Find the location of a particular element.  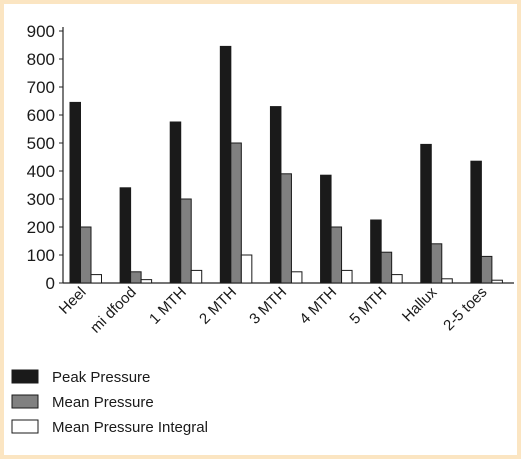

legend-label: Peak Pressure is located at coordinates (101, 377).